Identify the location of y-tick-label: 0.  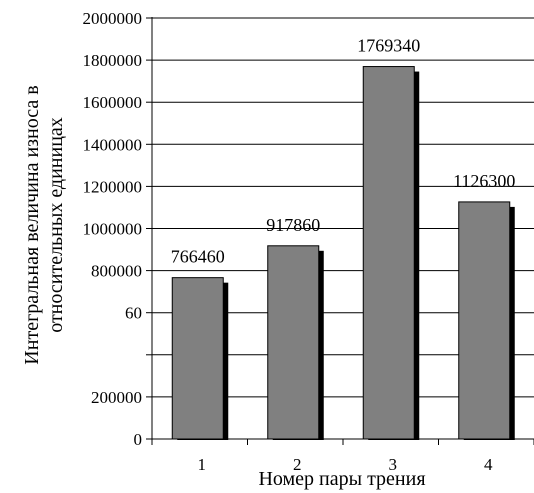
(138, 439).